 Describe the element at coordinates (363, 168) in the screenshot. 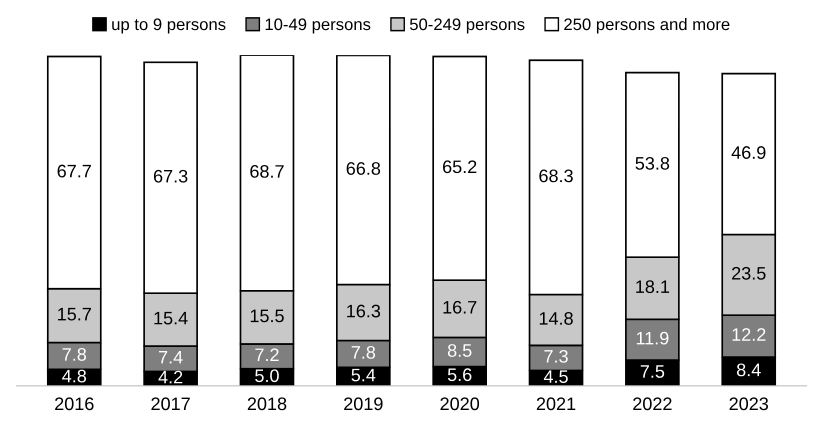

I see `data-label: 66.8` at that location.